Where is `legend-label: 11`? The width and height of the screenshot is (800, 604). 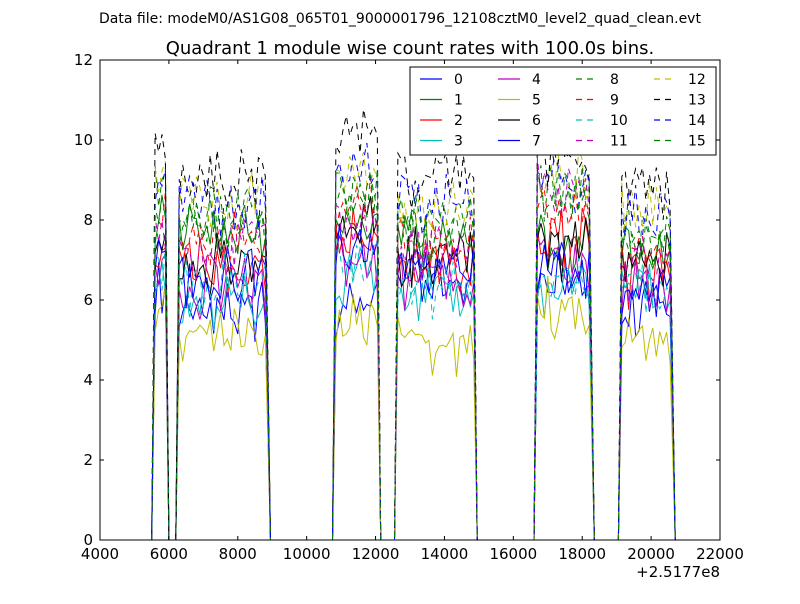
legend-label: 11 is located at coordinates (619, 142).